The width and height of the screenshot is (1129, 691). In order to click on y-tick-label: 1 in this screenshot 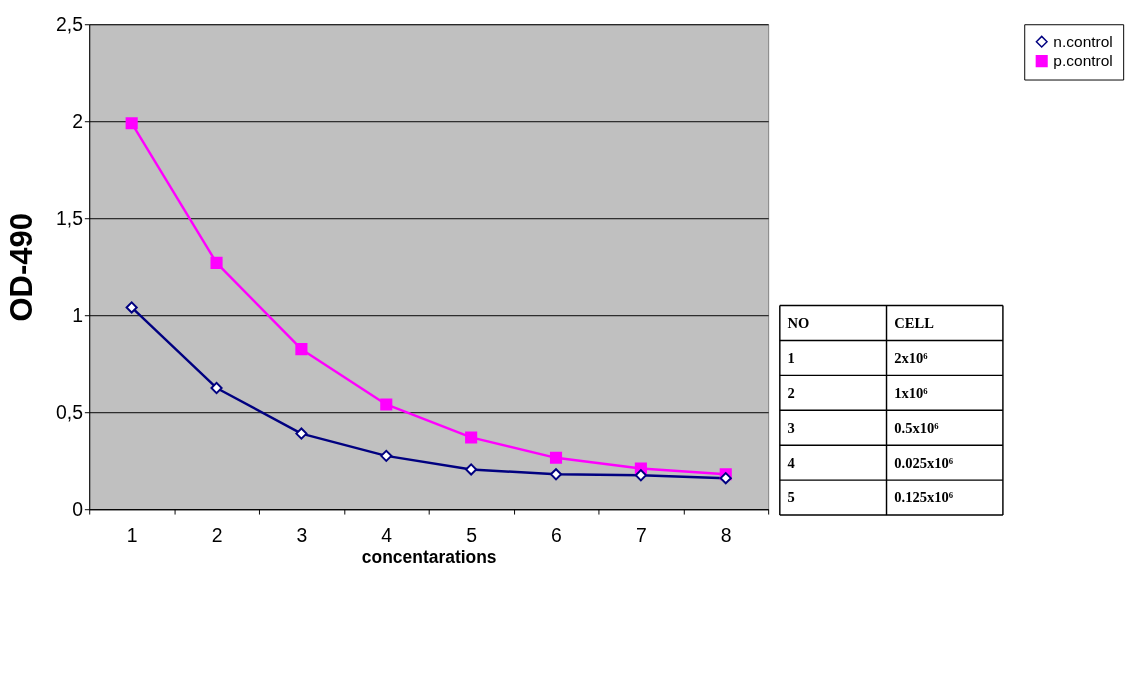, I will do `click(77, 314)`.